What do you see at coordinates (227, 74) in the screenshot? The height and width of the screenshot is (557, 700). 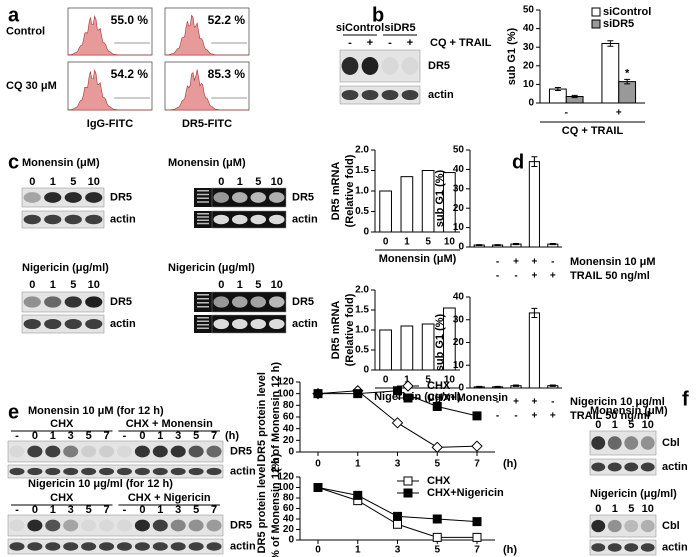 I see `percent-label: 85.3 %` at bounding box center [227, 74].